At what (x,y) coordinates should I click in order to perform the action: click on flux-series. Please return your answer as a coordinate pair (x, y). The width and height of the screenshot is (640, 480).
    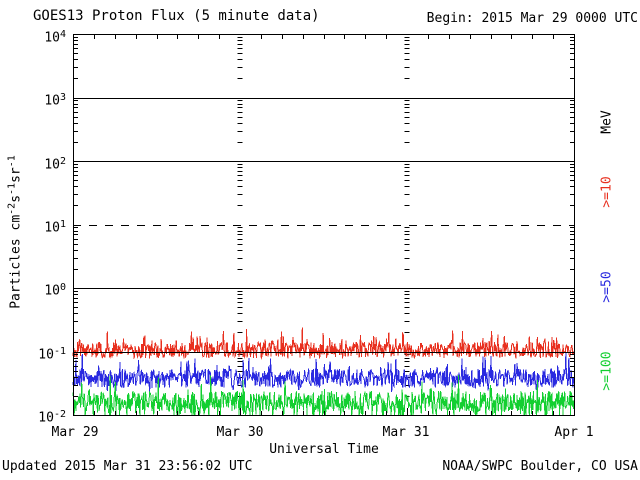
    Looking at the image, I should click on (323, 371).